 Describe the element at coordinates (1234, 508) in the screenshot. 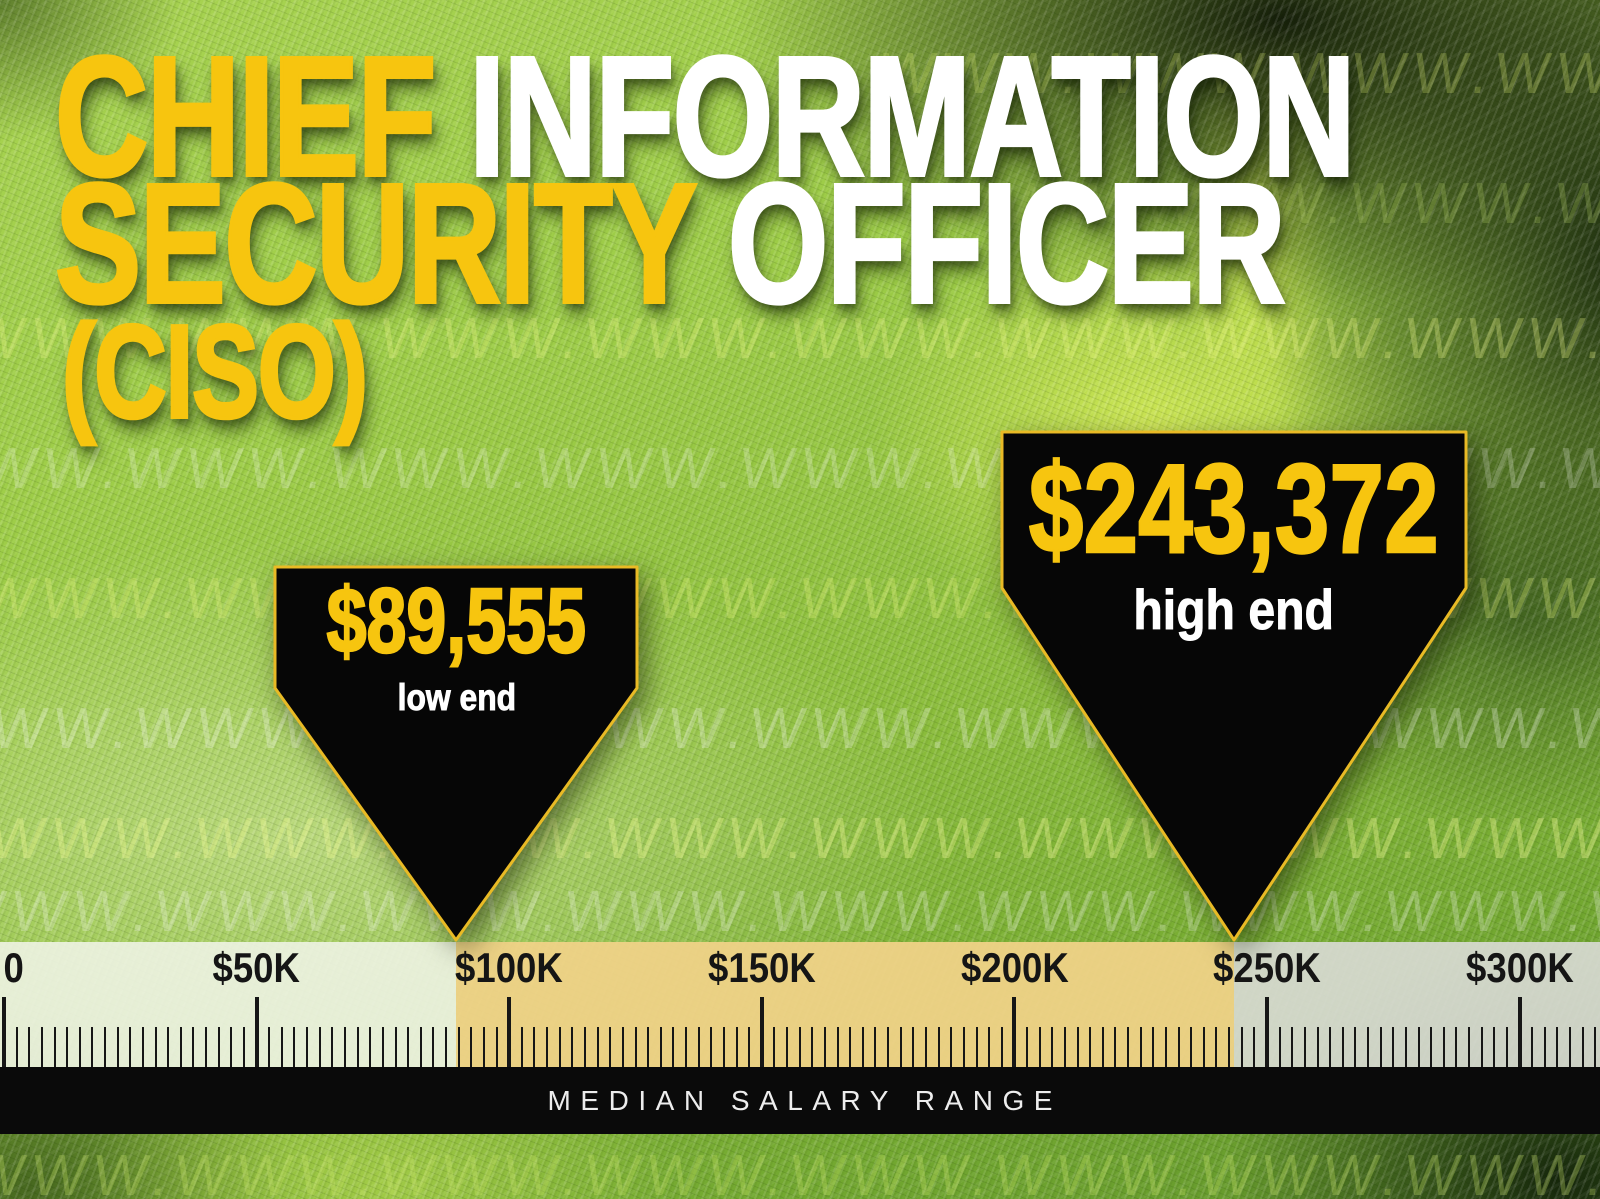

I see `high-end-amount: $243,372` at that location.